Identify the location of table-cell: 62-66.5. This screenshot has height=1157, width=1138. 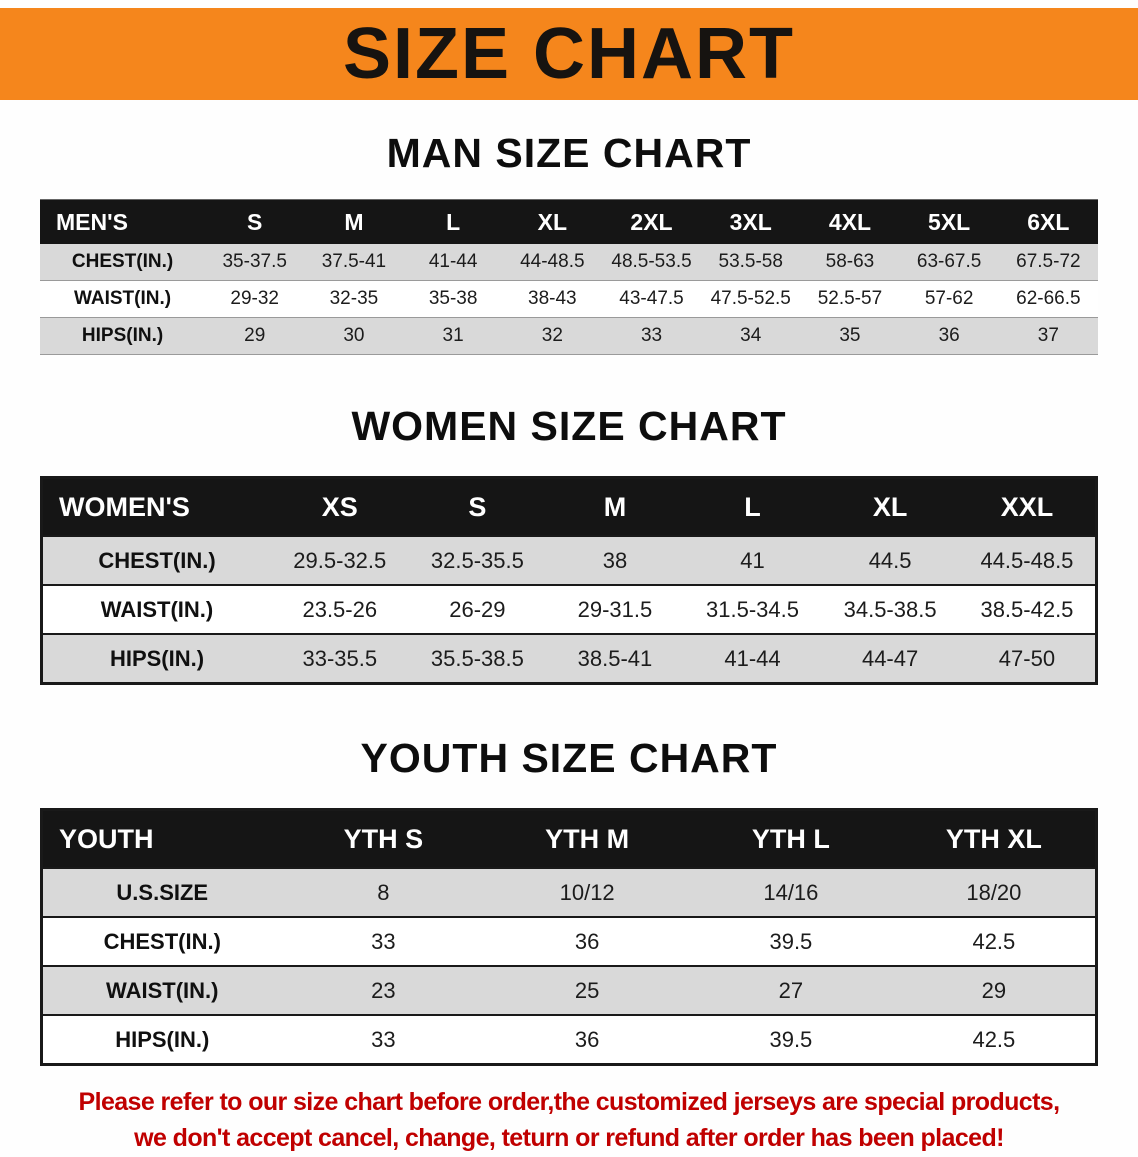
(1048, 298).